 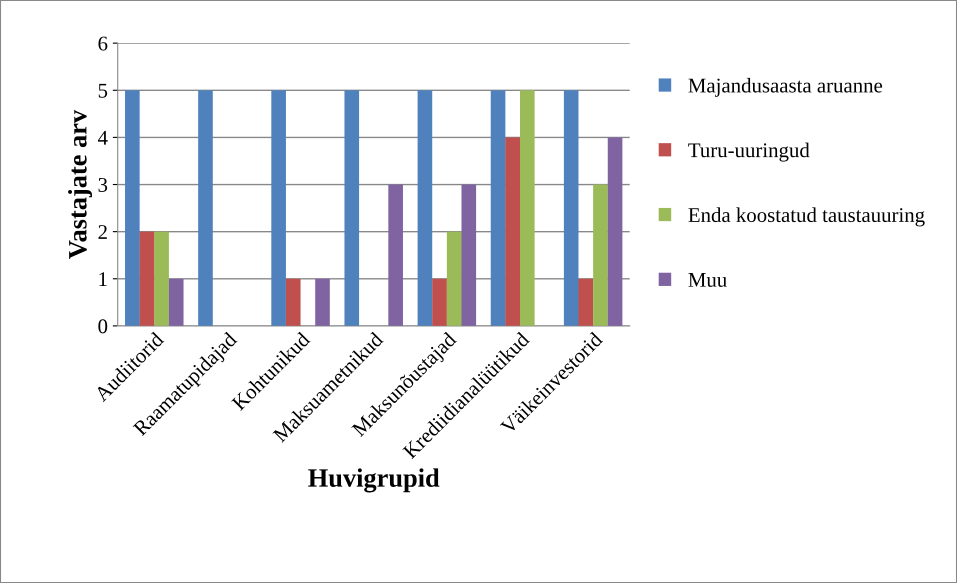 What do you see at coordinates (374, 480) in the screenshot?
I see `x-axis-title: Huvigrupid` at bounding box center [374, 480].